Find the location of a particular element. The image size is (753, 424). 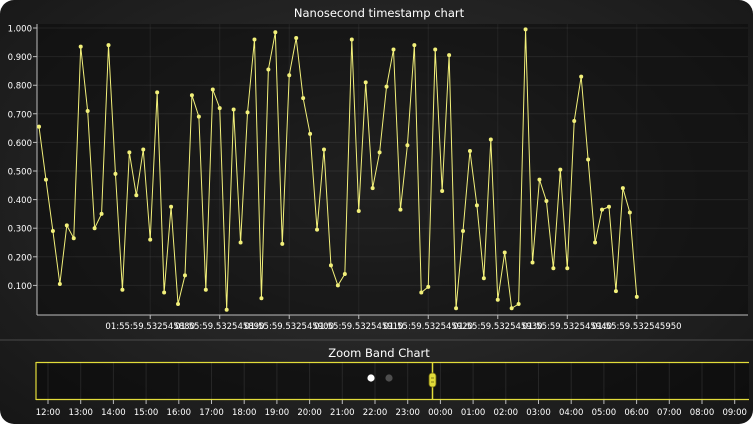

x-tick-label: 01:55:59.532545950 is located at coordinates (637, 327).